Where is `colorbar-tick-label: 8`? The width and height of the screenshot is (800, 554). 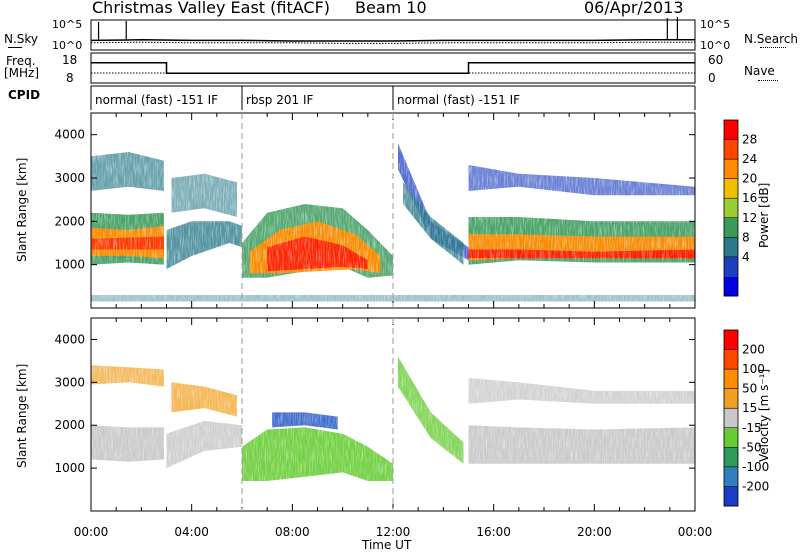
colorbar-tick-label: 8 is located at coordinates (746, 237).